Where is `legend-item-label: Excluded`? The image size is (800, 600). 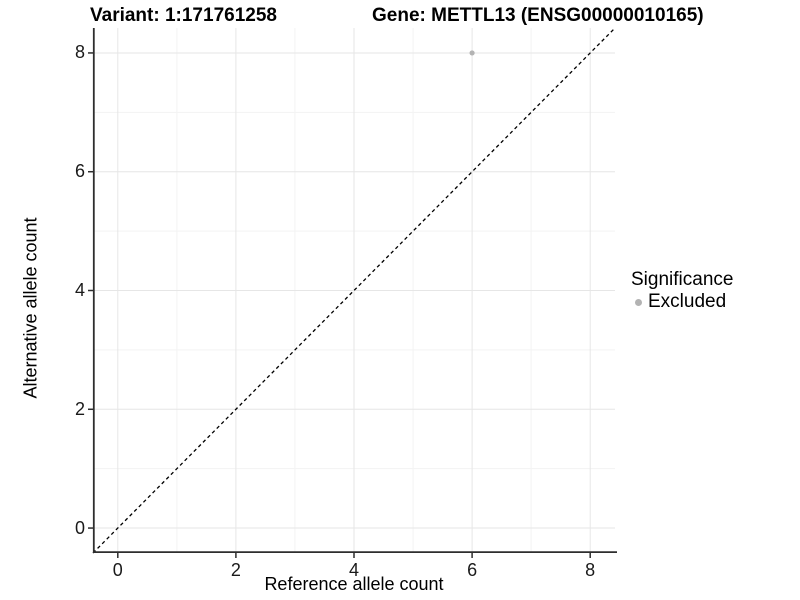
legend-item-label: Excluded is located at coordinates (687, 301).